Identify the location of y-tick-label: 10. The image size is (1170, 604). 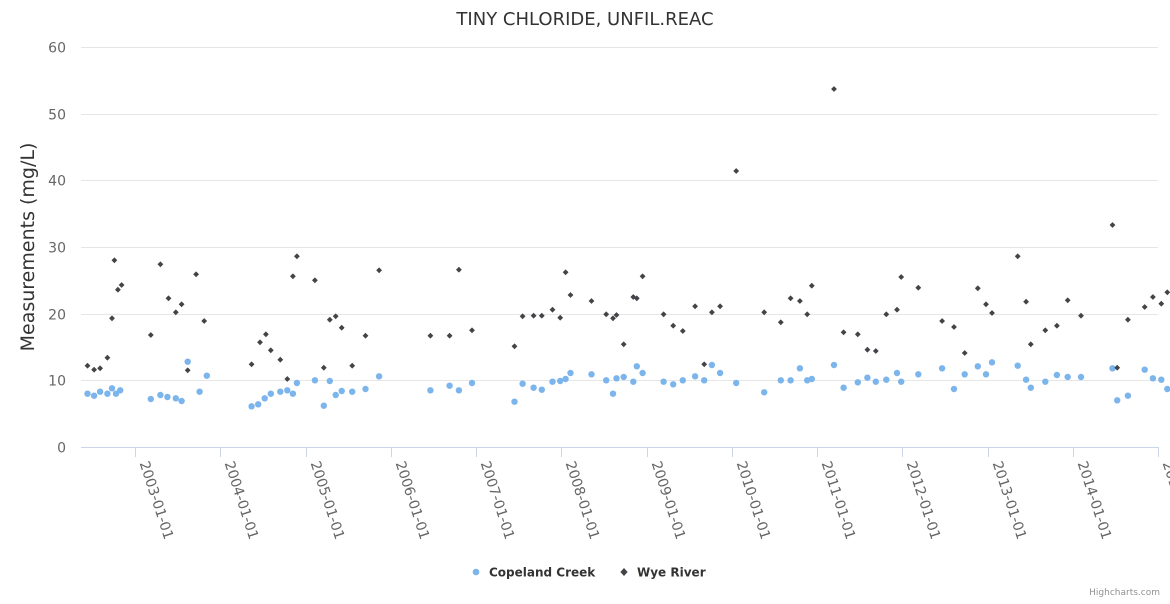
(57, 382).